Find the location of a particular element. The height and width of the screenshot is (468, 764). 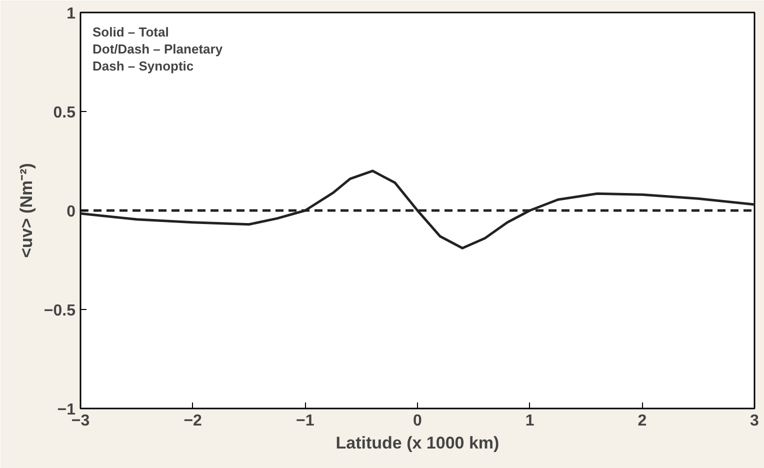

annotation: Solid – Total is located at coordinates (130, 32).